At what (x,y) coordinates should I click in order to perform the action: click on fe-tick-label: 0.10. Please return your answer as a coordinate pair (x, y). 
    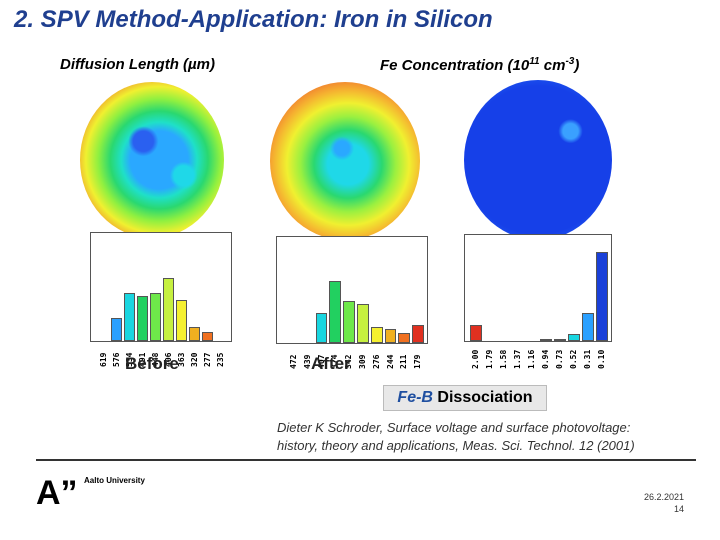
    Looking at the image, I should click on (601, 359).